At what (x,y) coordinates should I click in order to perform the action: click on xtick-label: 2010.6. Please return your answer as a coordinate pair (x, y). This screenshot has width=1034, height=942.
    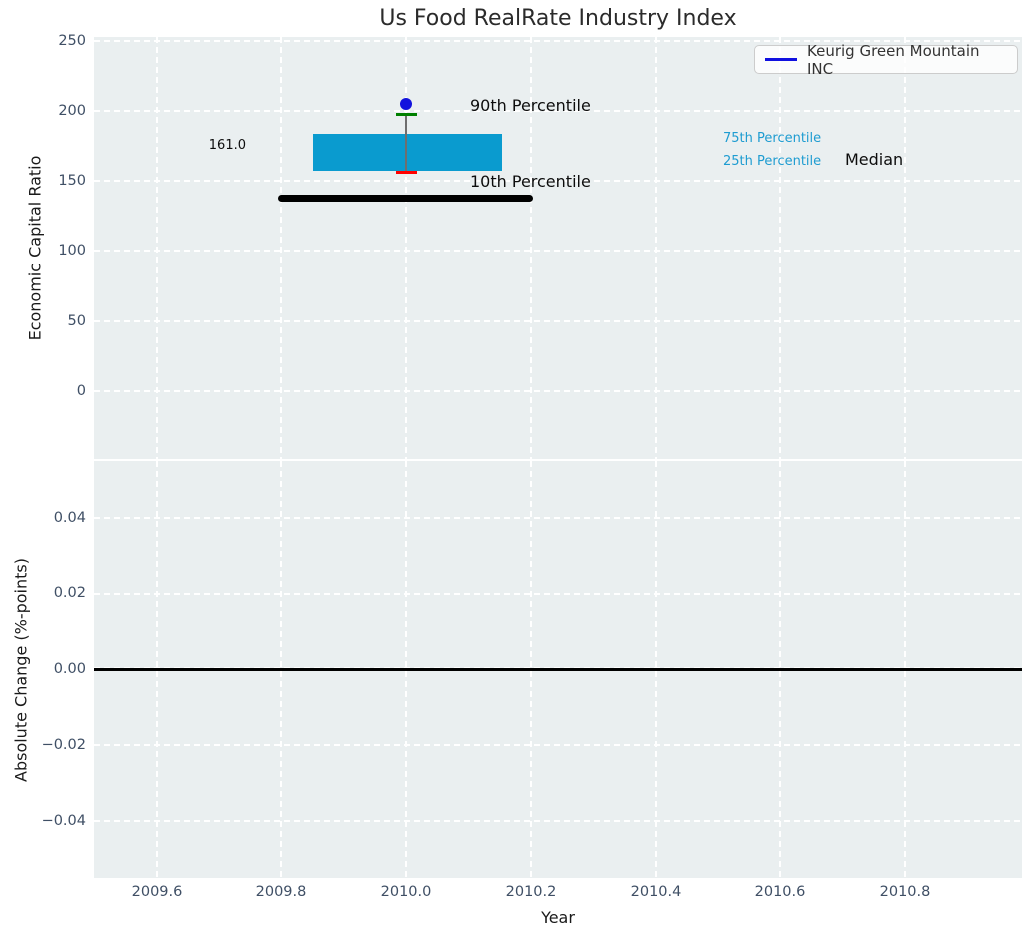
    Looking at the image, I should click on (780, 892).